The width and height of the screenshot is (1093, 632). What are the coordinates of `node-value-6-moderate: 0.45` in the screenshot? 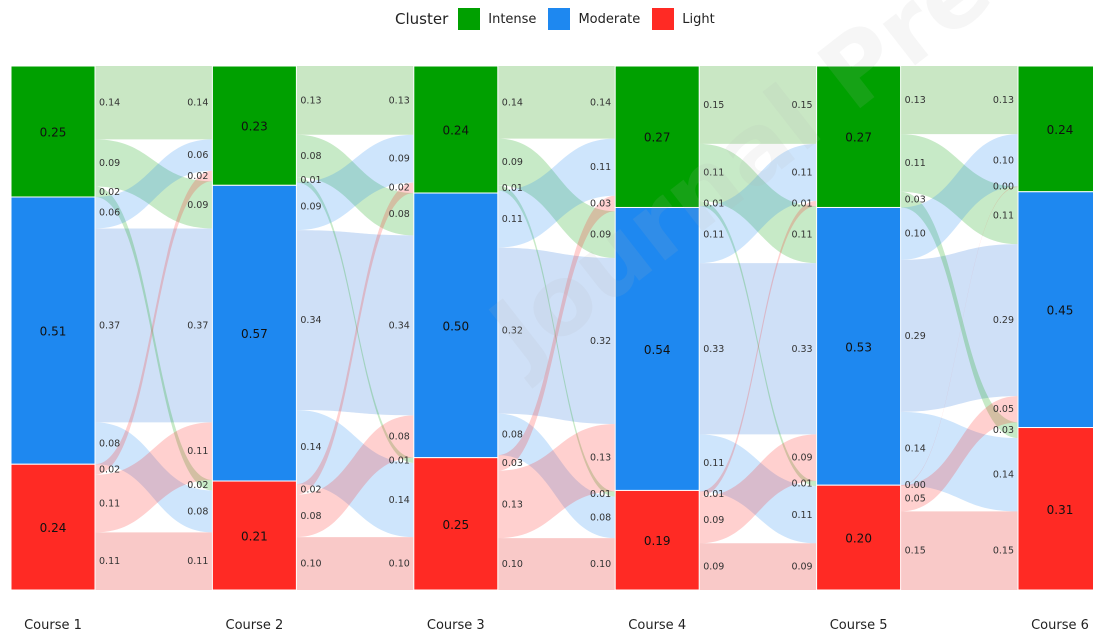 It's located at (1060, 311).